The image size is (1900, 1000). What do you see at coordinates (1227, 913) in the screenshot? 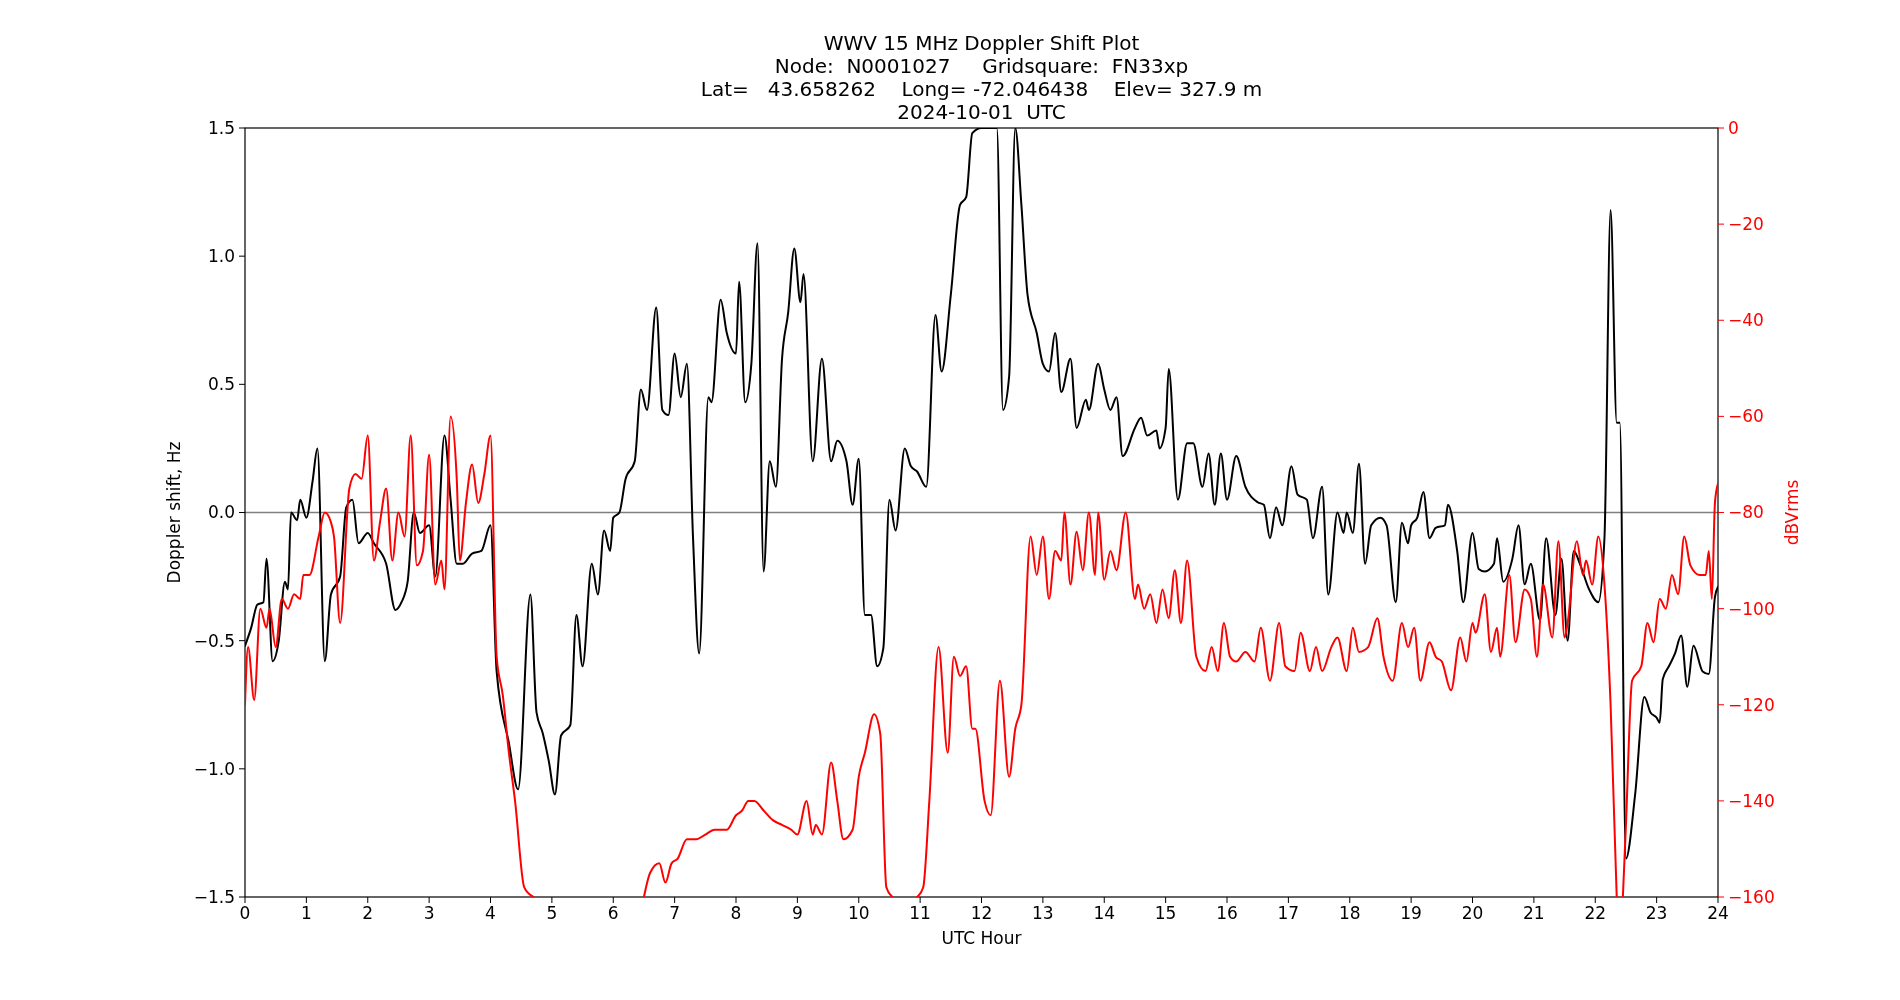
I see `x-tick-label: 16` at bounding box center [1227, 913].